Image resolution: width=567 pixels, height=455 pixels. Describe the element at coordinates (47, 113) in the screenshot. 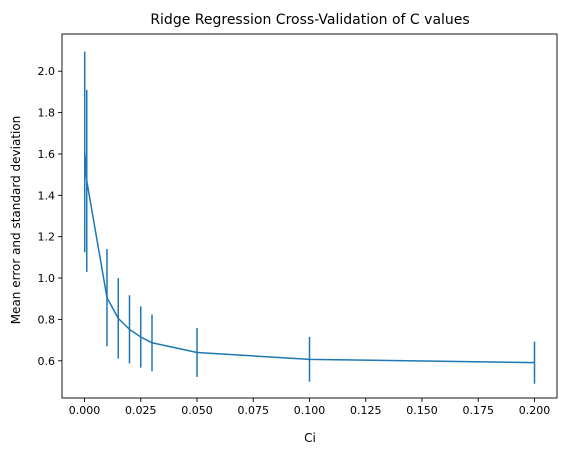

I see `y-tick-label: 1.8` at that location.